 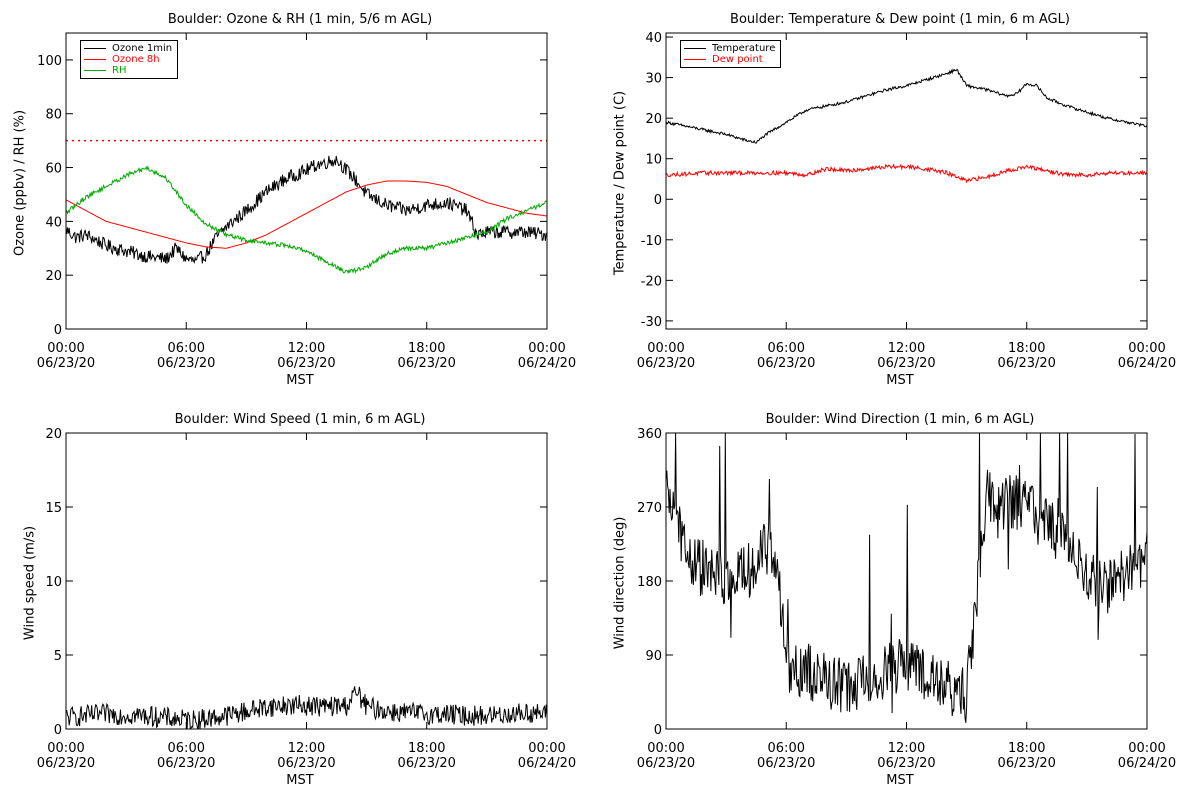 What do you see at coordinates (119, 70) in the screenshot?
I see `legend-label: RH` at bounding box center [119, 70].